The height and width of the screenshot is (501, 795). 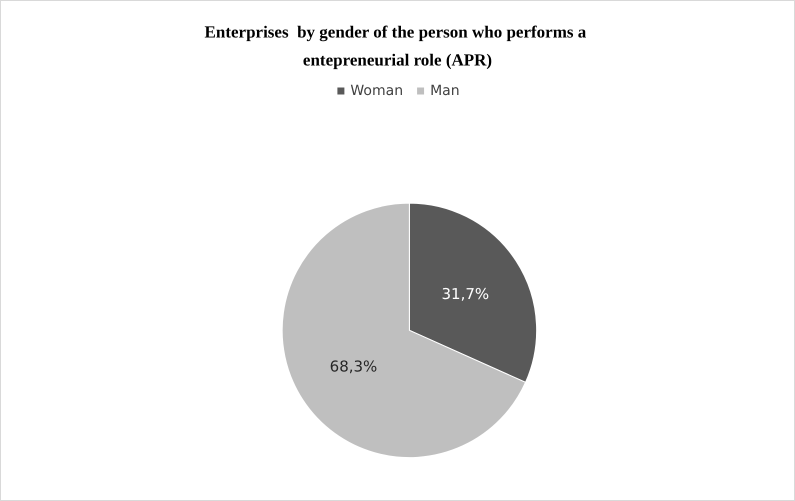 I want to click on legend-label: Man, so click(x=445, y=91).